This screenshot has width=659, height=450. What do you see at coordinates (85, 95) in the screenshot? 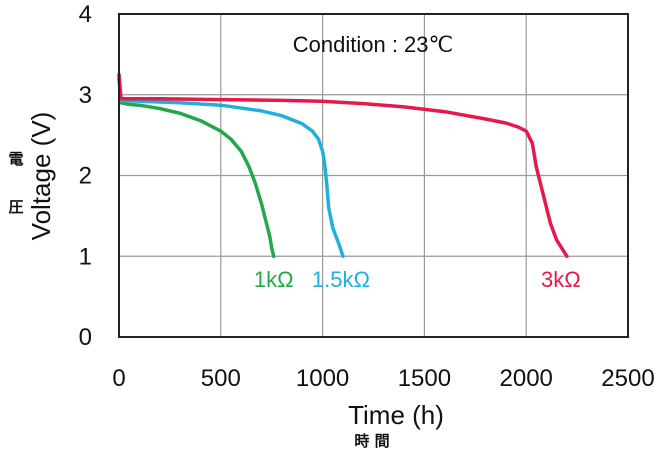
I see `y-tick-label: 3` at bounding box center [85, 95].